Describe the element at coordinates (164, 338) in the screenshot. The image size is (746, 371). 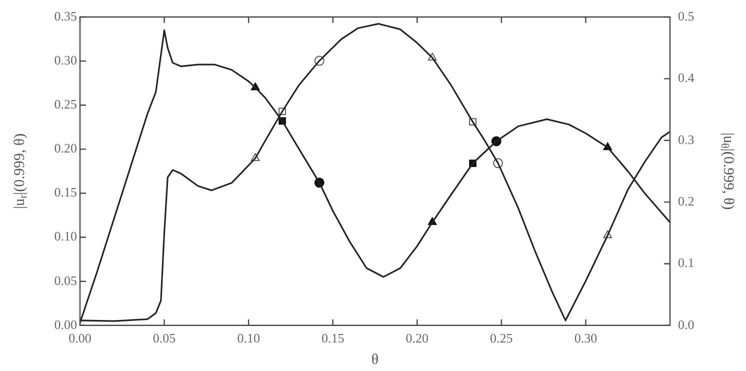
I see `x-tick-label: 0.05` at that location.